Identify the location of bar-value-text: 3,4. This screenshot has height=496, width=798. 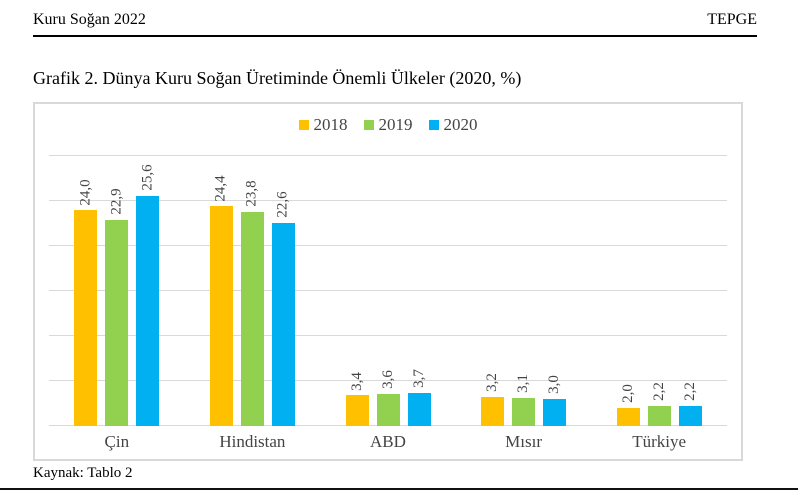
(356, 381).